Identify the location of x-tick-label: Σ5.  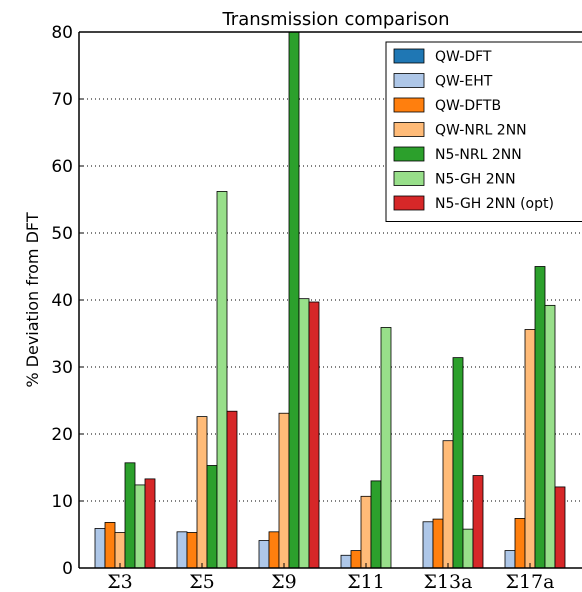
(202, 581).